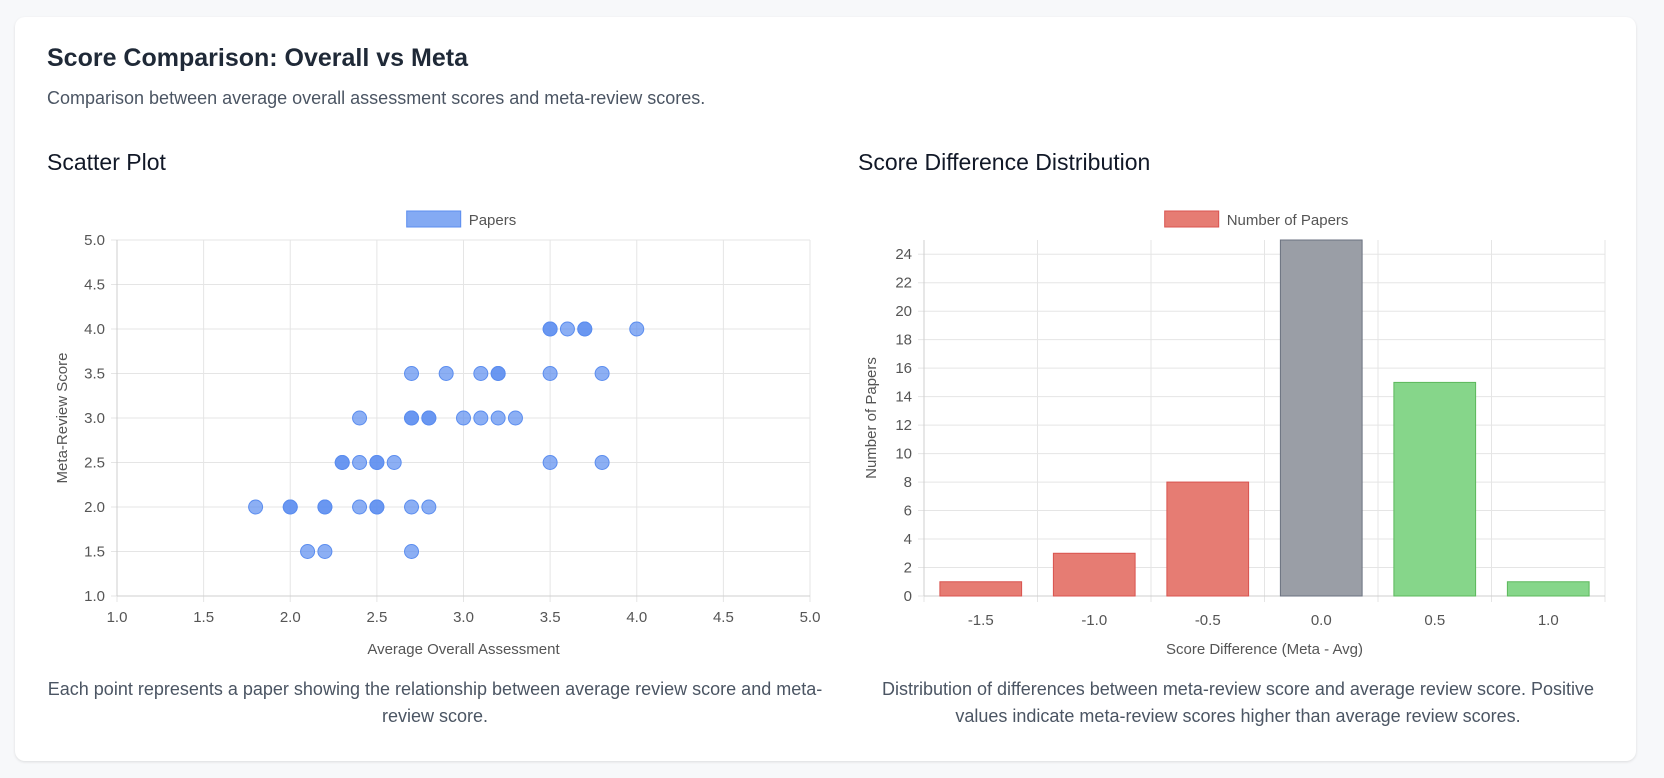 This screenshot has height=778, width=1664. Describe the element at coordinates (908, 482) in the screenshot. I see `y-tick-label: 8` at that location.